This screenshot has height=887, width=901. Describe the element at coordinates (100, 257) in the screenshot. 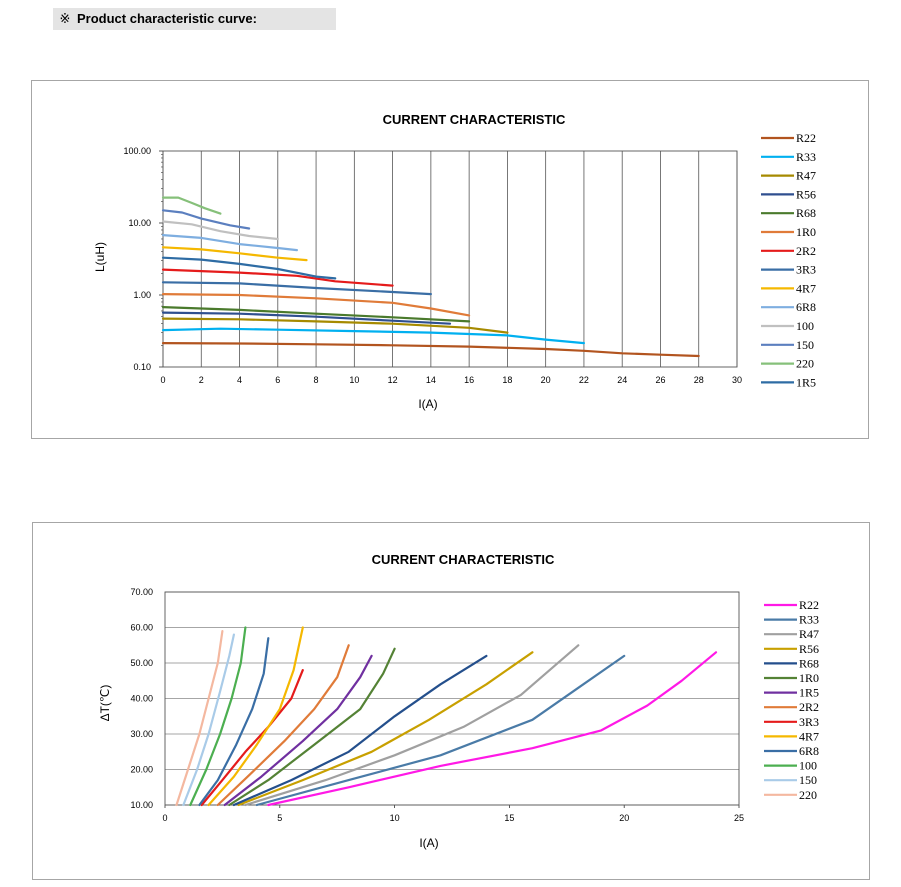

I see `y-axis-label: L(uH)` at that location.